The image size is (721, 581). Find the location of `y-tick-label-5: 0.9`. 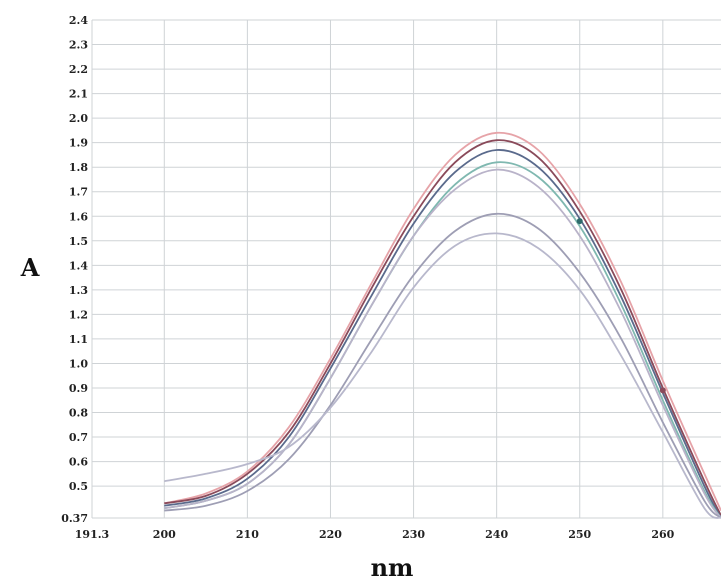

y-tick-label-5: 0.9 is located at coordinates (78, 388).